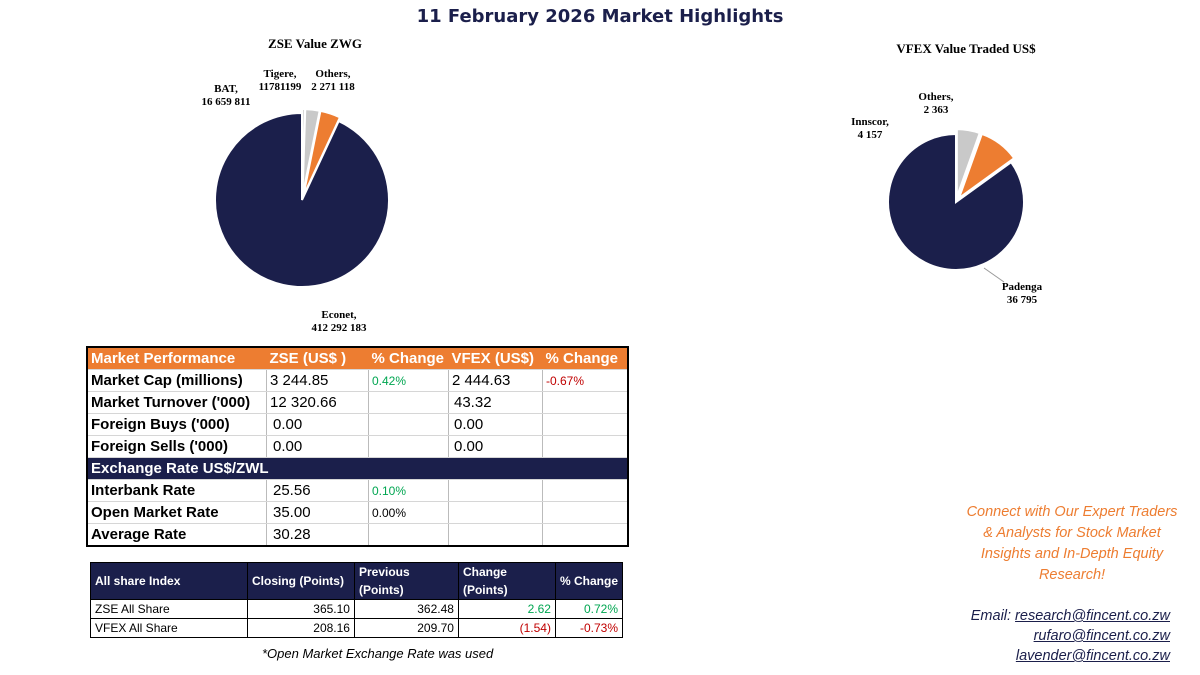 Image resolution: width=1200 pixels, height=675 pixels. I want to click on slice-label-bat: BAT,, so click(226, 89).